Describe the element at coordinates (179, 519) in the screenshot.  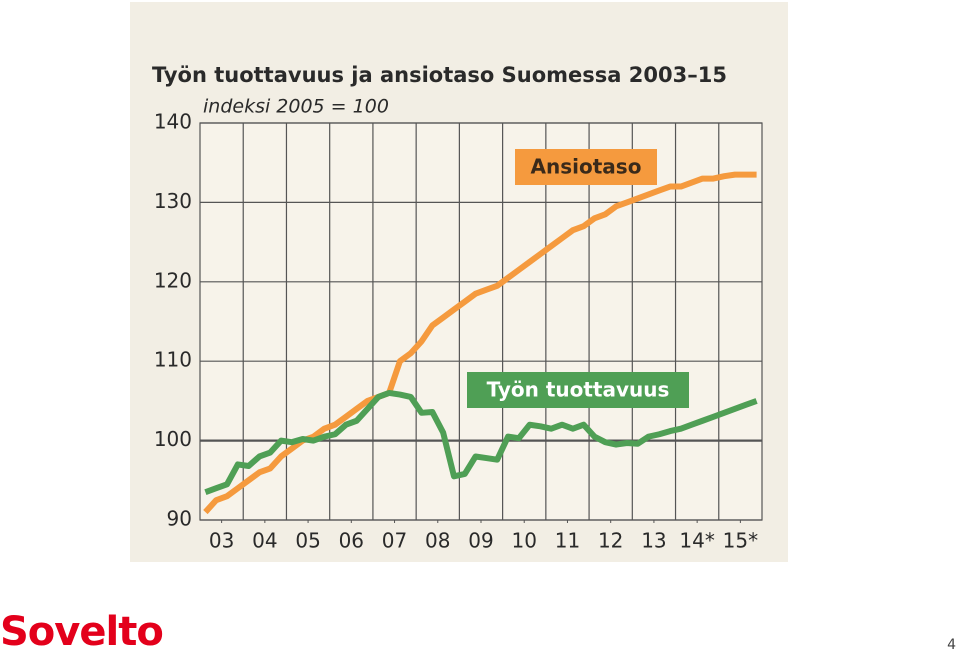
I see `y-tick-label: 90` at that location.